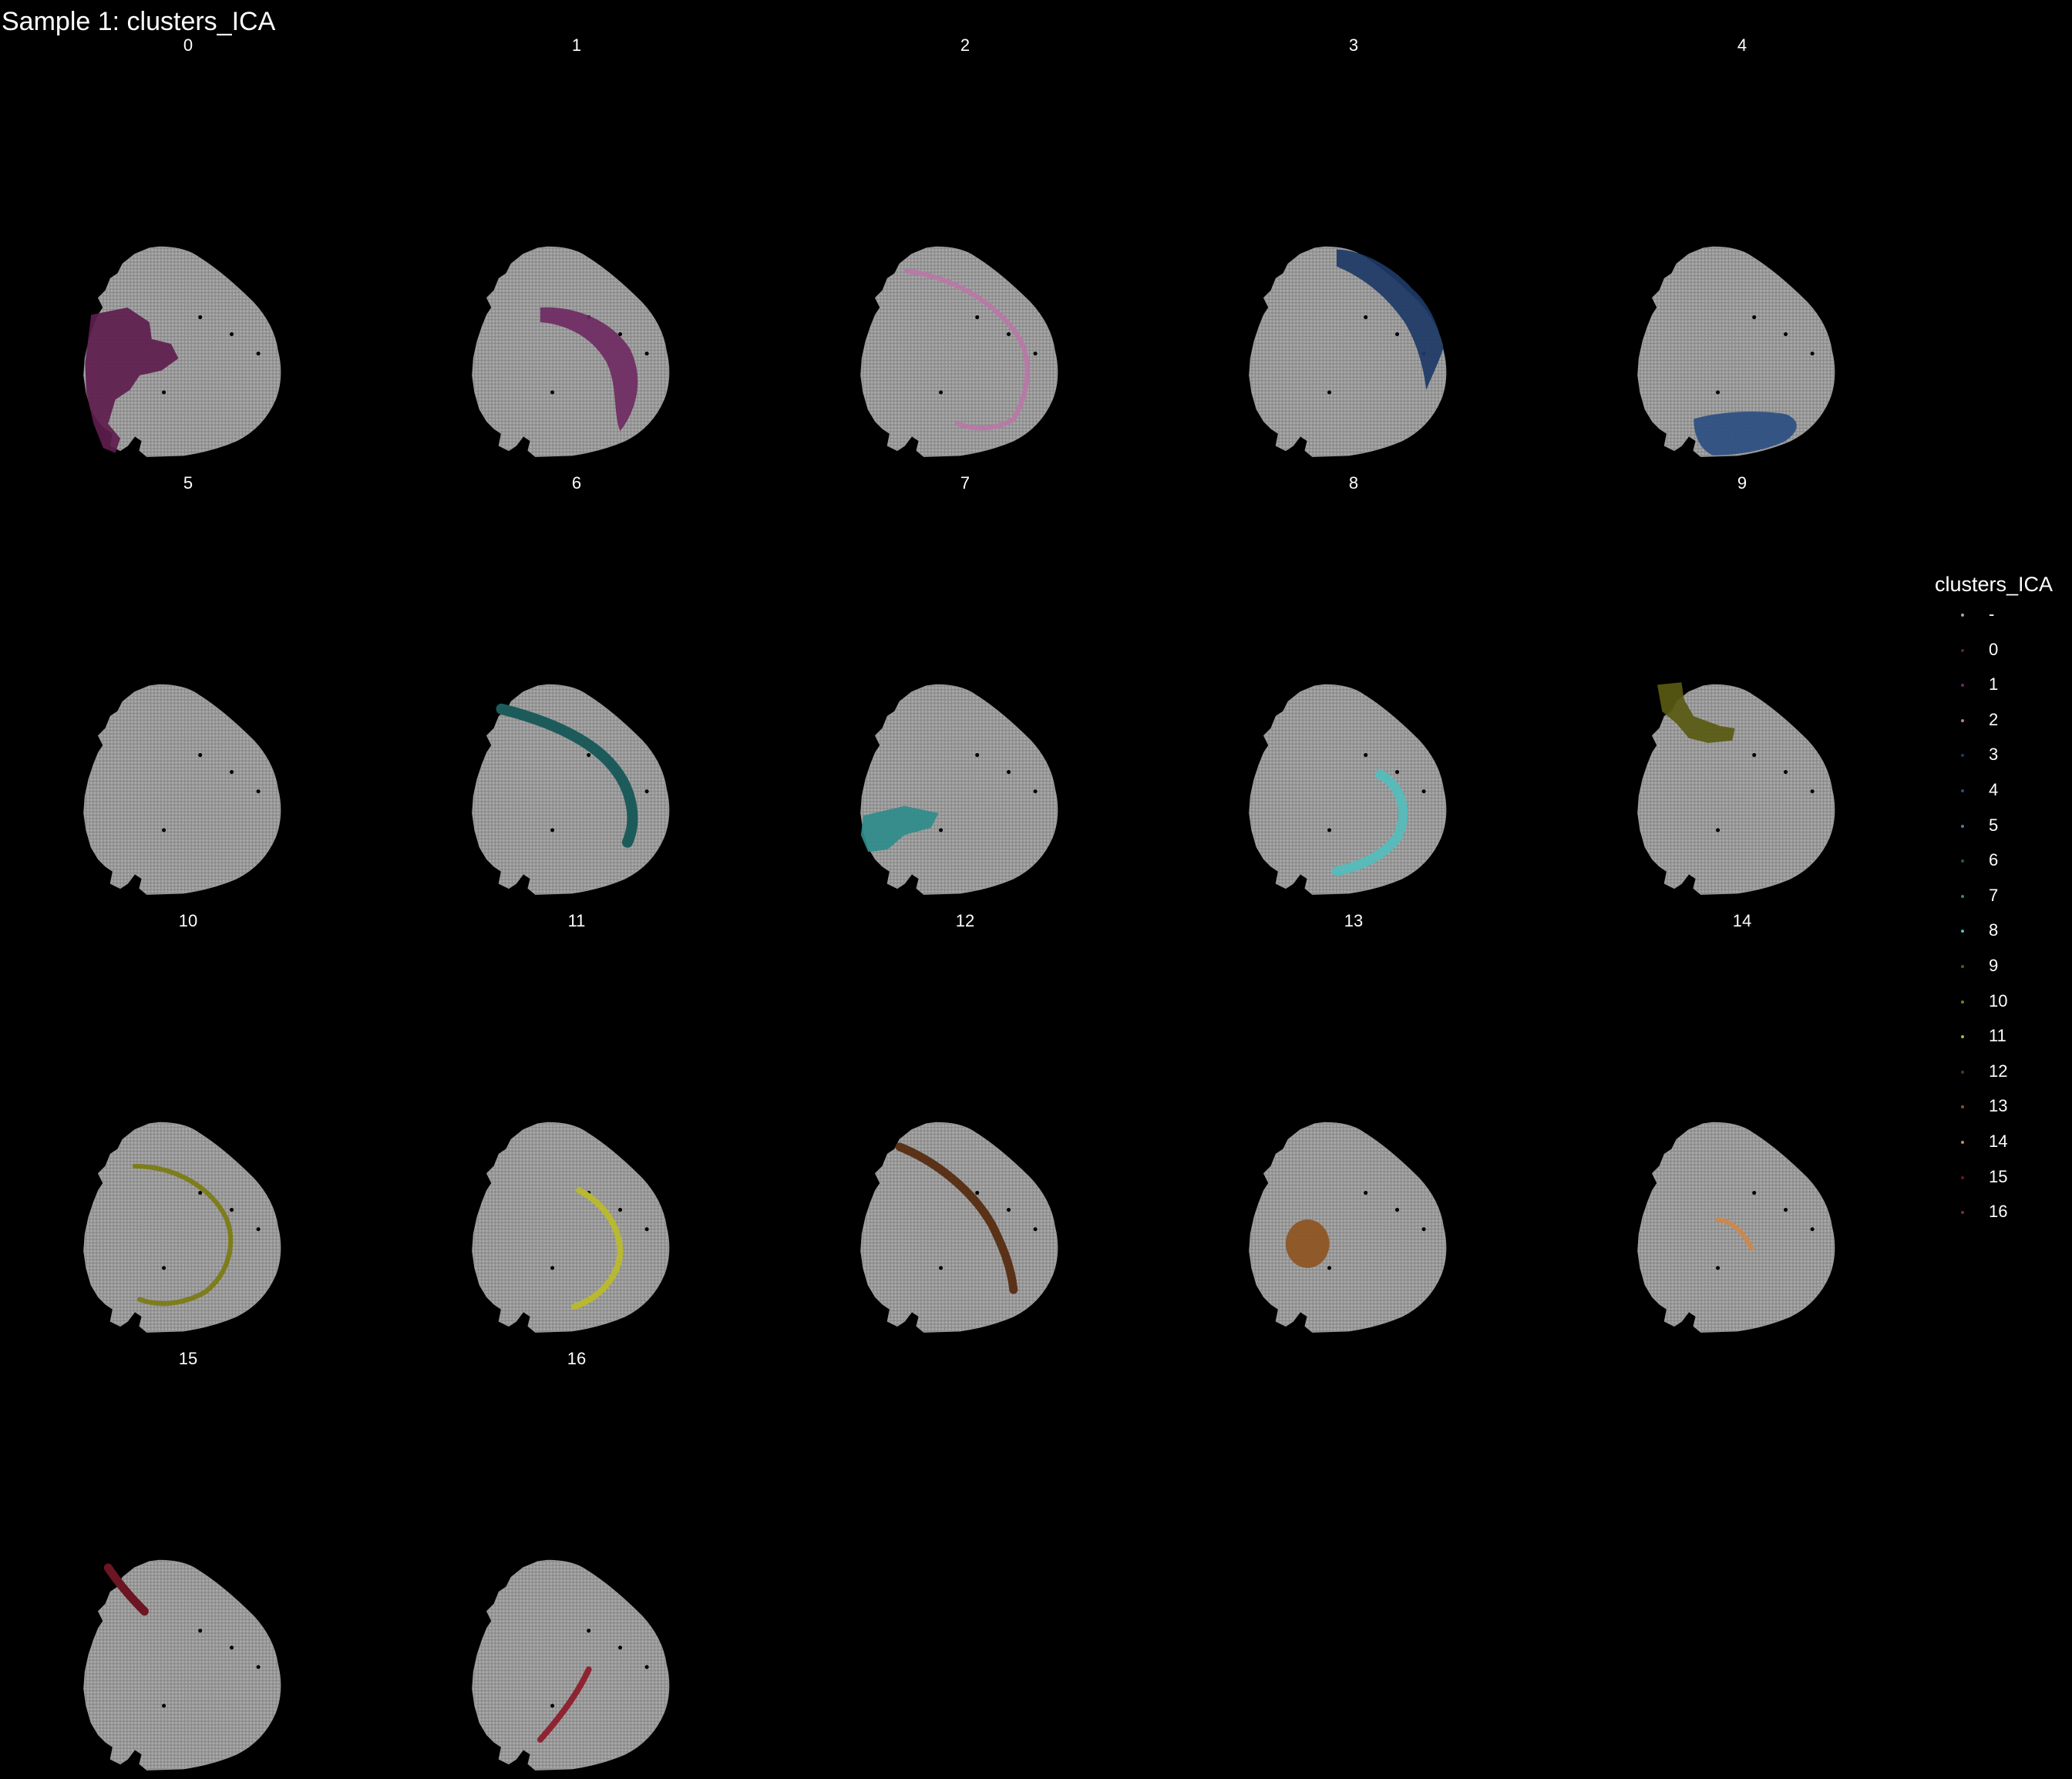 The height and width of the screenshot is (1779, 2072). I want to click on facet-label: 12, so click(965, 920).